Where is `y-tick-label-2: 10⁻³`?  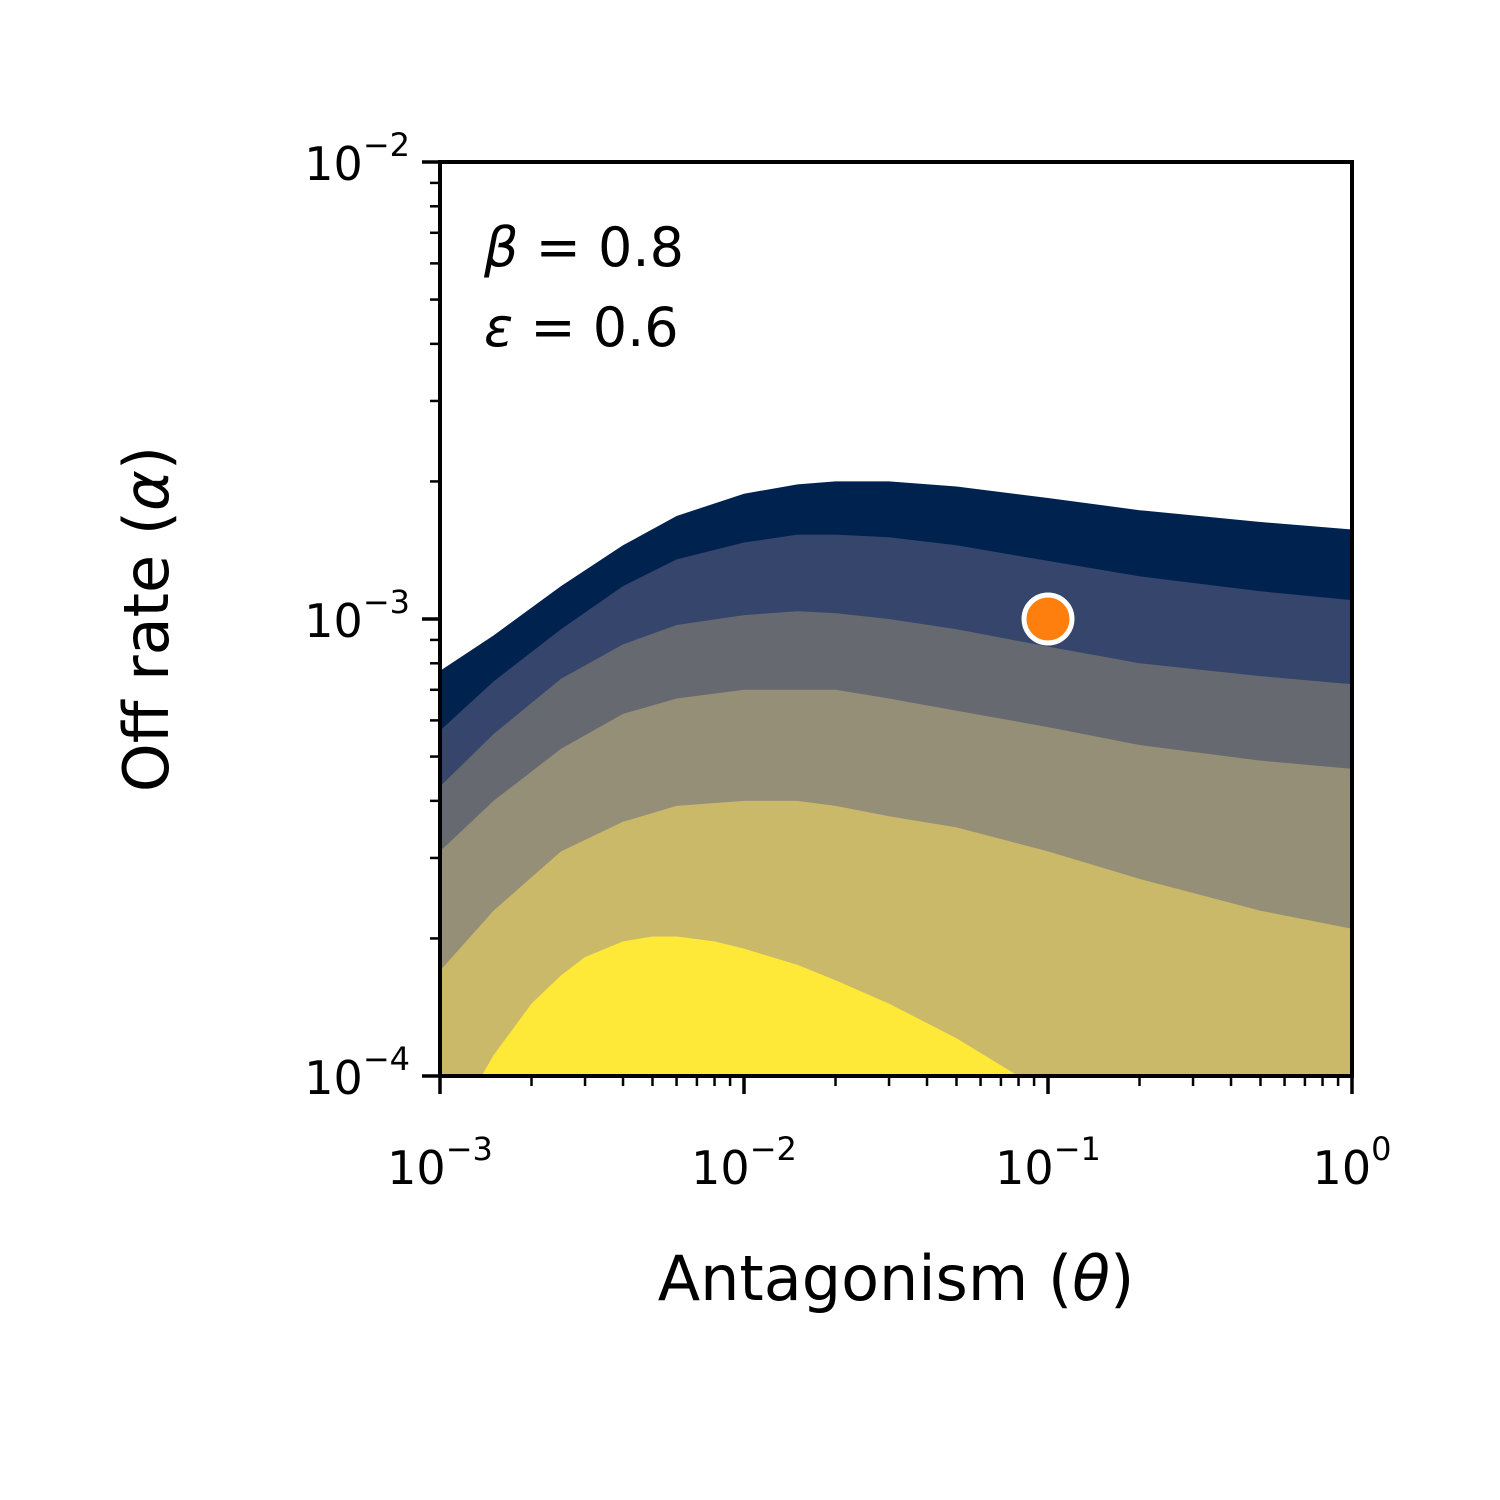
y-tick-label-2: 10⁻³ is located at coordinates (357, 615).